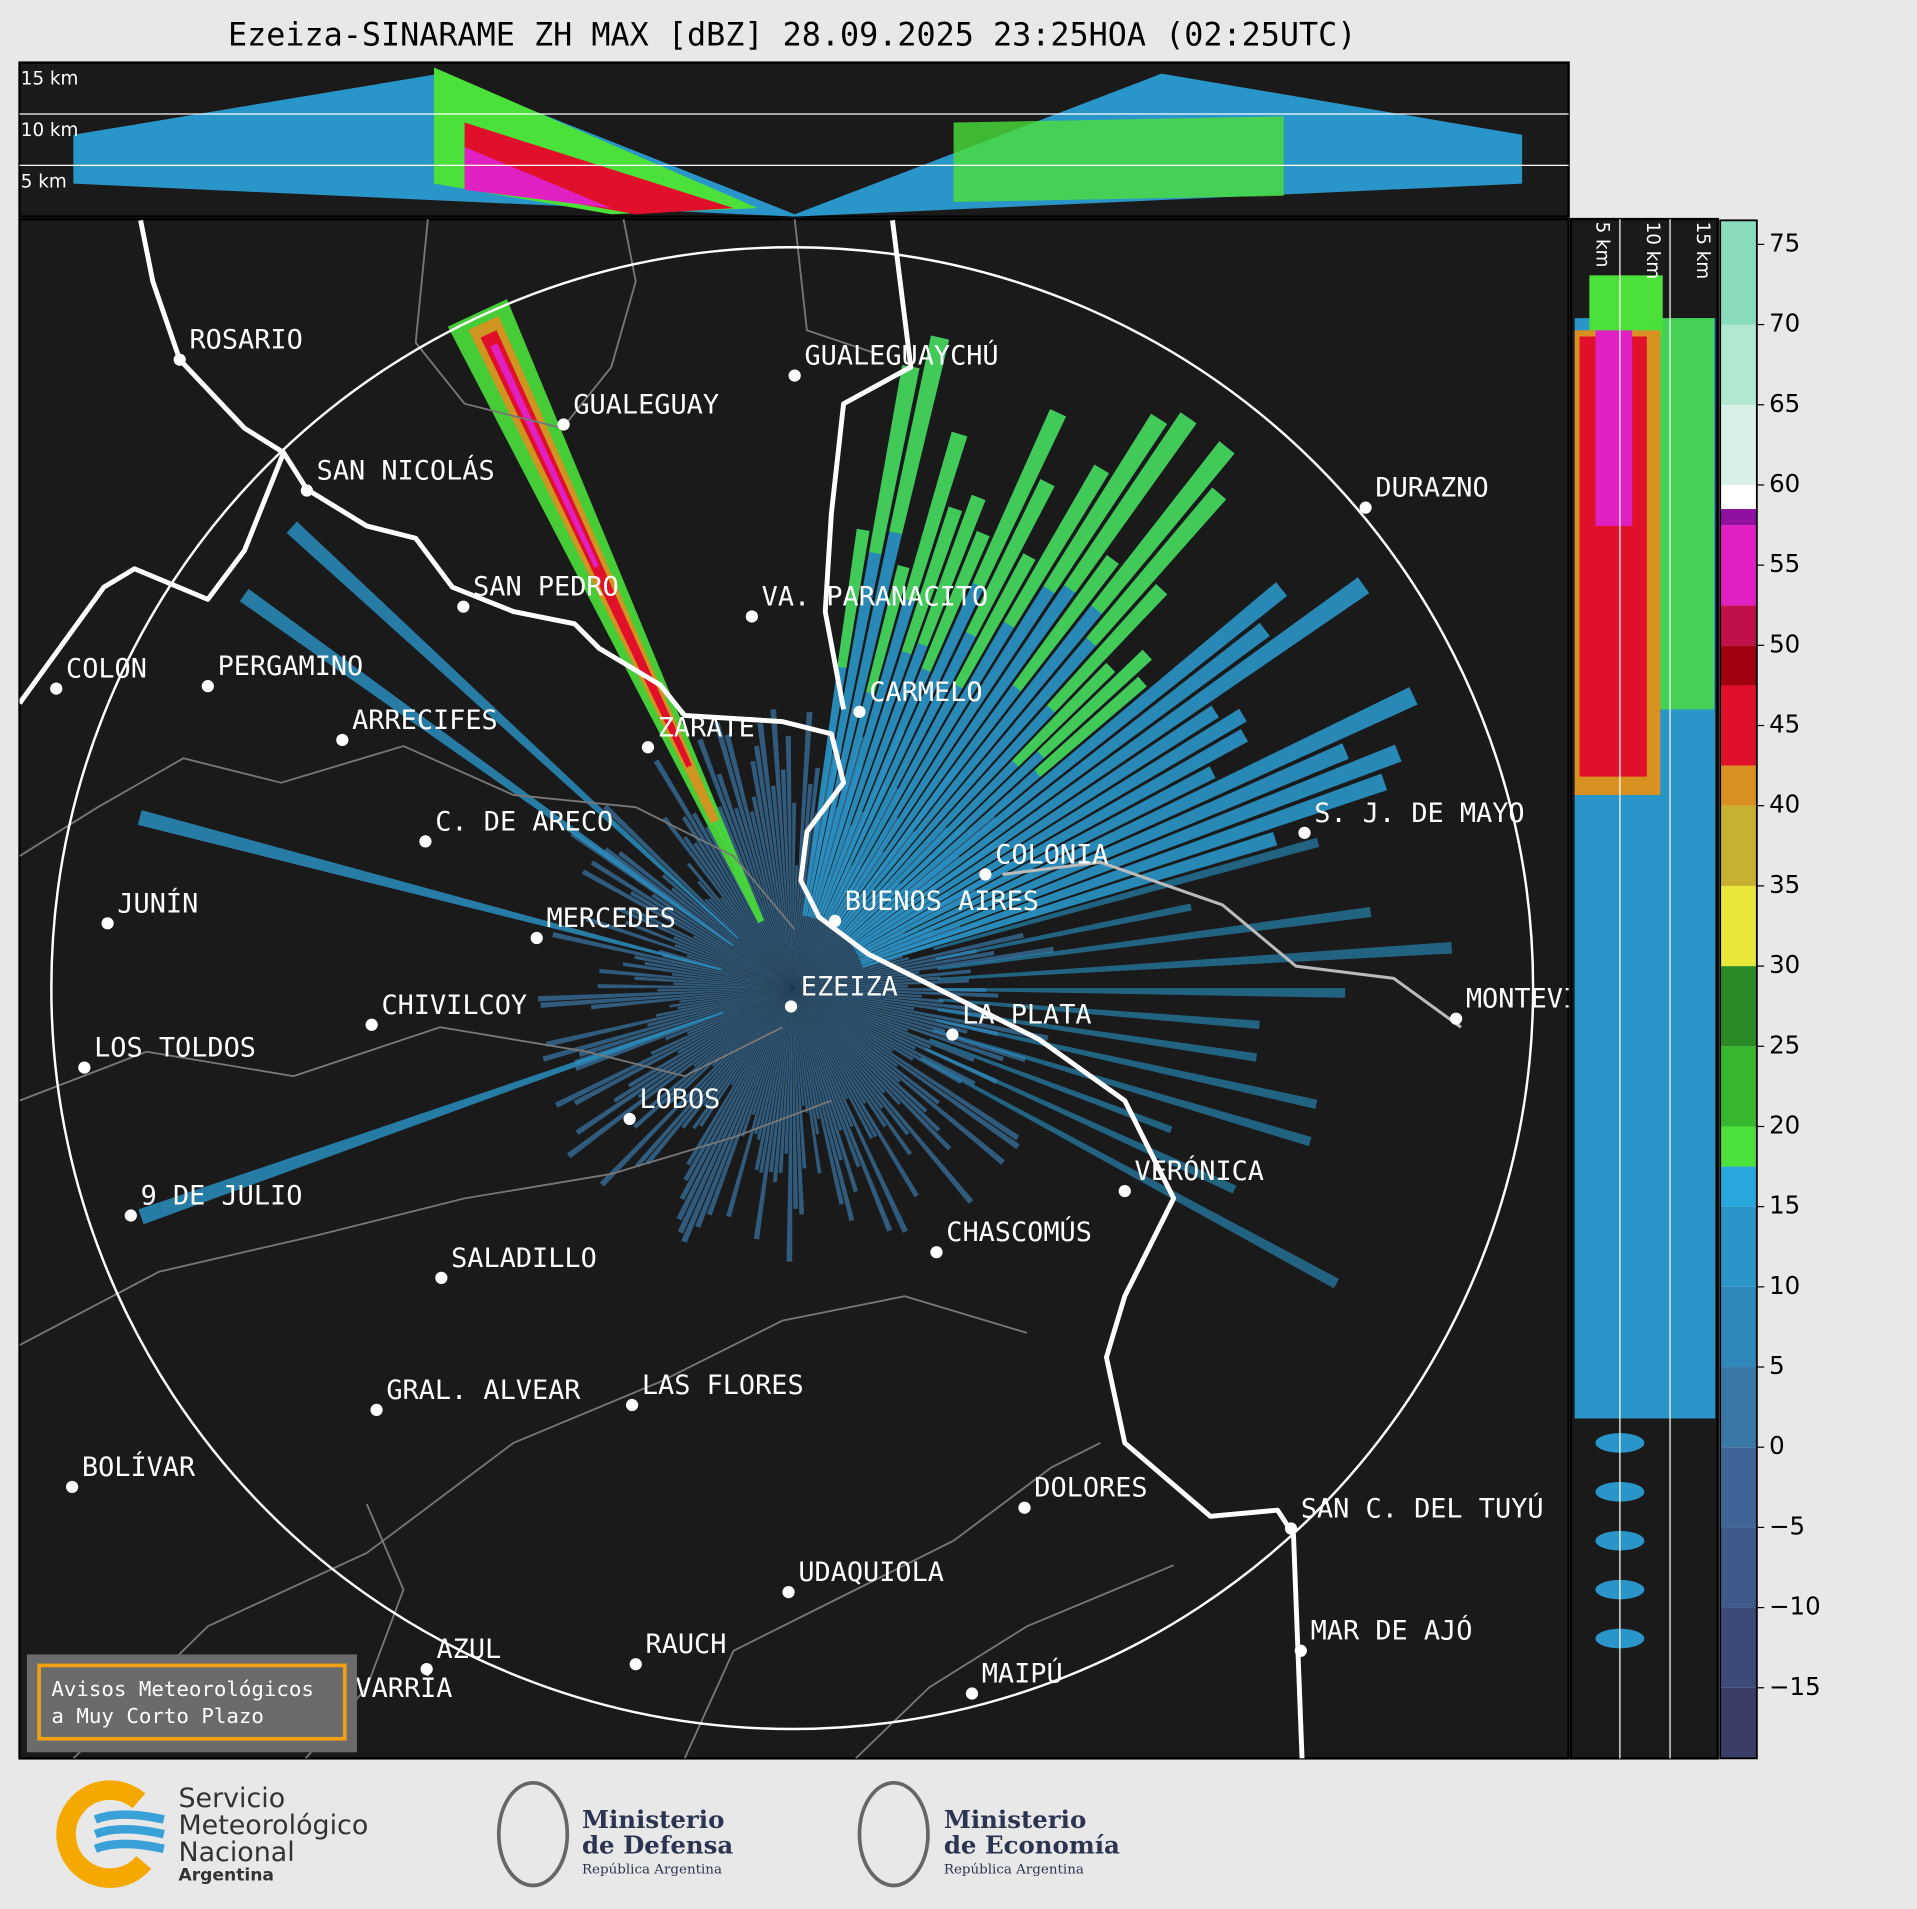 The image size is (1917, 1909). I want to click on city-label: VERÓNICA, so click(1199, 1171).